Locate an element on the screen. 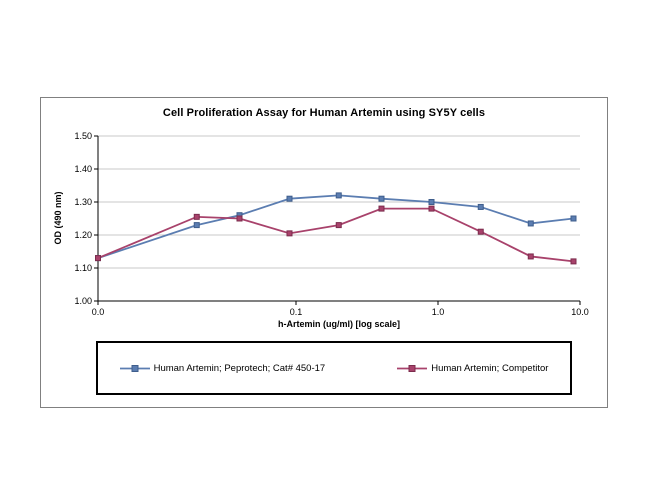 This screenshot has height=502, width=650. y-tick-label: 1.30 is located at coordinates (83, 202).